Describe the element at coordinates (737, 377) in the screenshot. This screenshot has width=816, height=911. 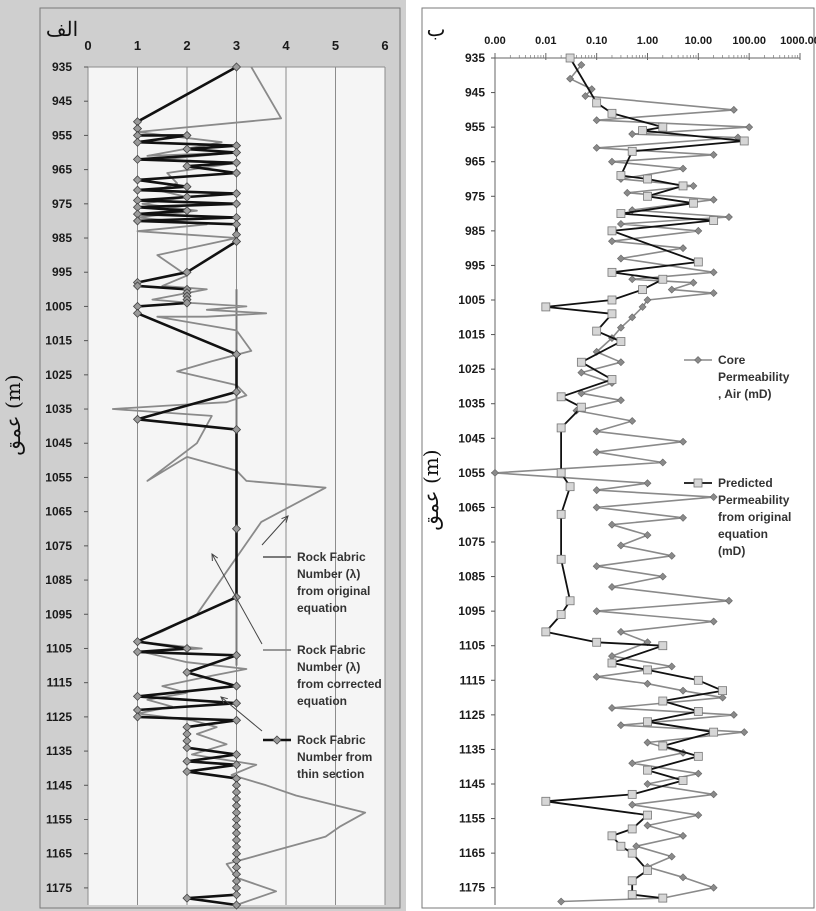
I see `right-legend-entry-0: Core Permeability , Air (mD)` at that location.